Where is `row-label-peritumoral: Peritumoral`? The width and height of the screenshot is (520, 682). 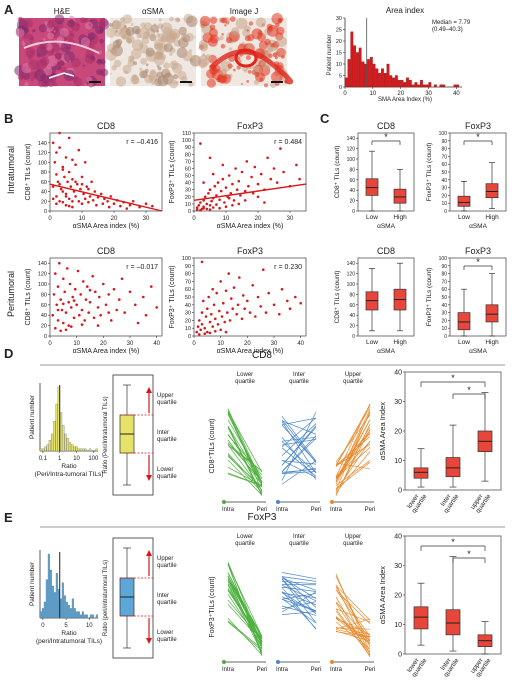
row-label-peritumoral: Peritumoral is located at coordinates (11, 294).